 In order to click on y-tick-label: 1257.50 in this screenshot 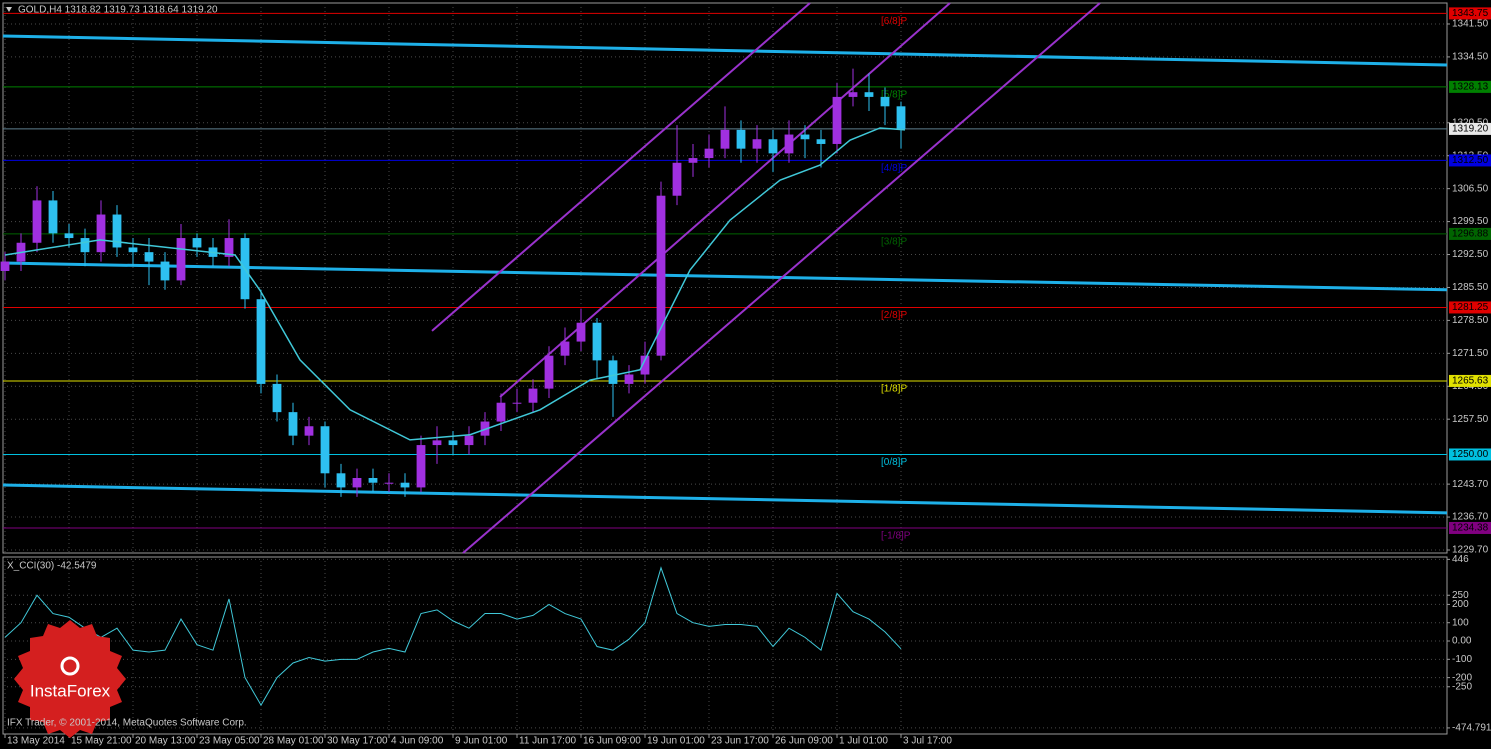, I will do `click(1470, 419)`.